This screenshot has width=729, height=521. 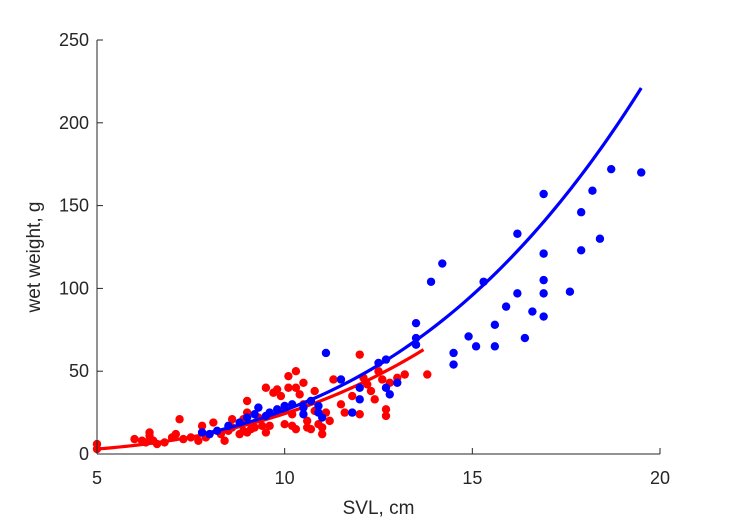 I want to click on x-tick-label: 15, so click(x=472, y=478).